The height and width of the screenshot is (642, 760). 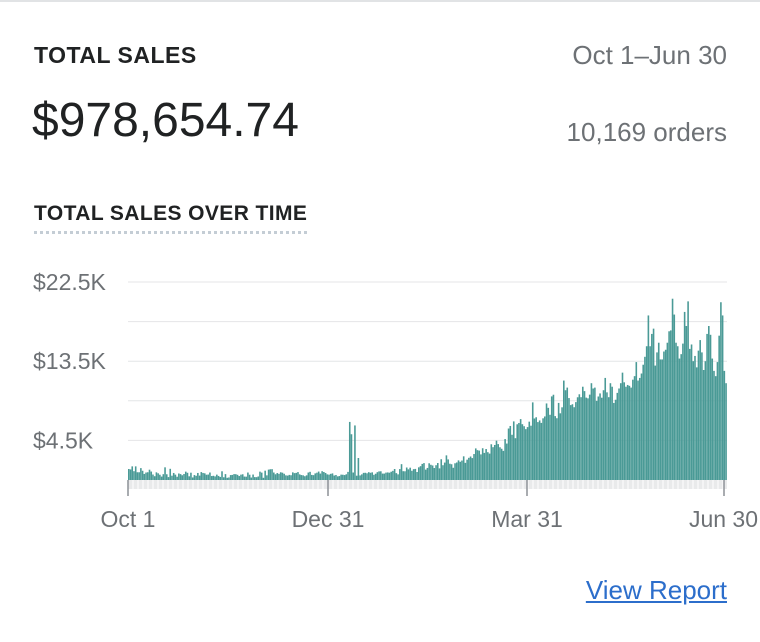 I want to click on x-tick-label: Oct 1, so click(x=128, y=519).